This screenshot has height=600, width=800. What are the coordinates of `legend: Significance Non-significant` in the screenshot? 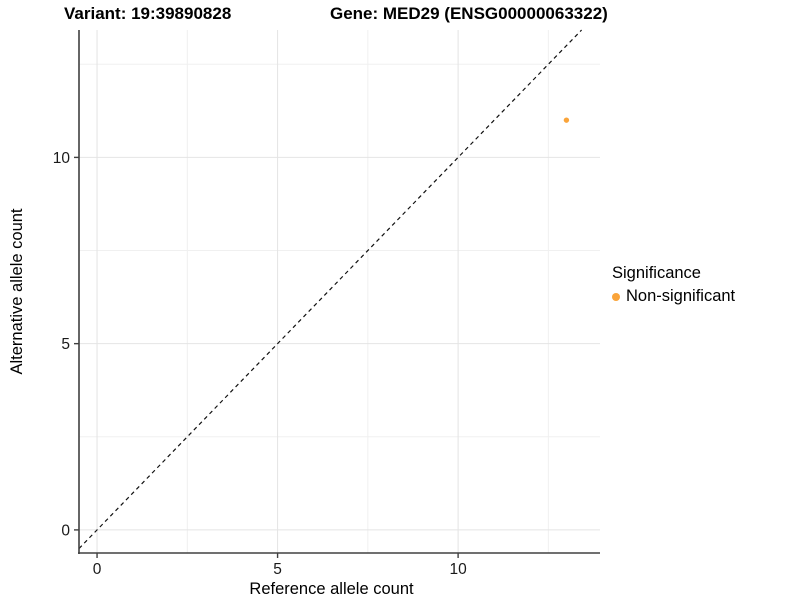 It's located at (673, 284).